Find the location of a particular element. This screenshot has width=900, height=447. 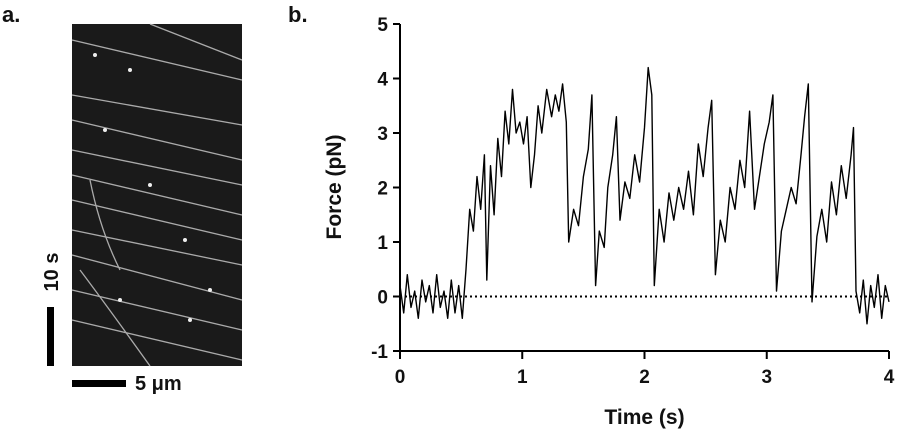

x-tick-label: 2 is located at coordinates (644, 377).